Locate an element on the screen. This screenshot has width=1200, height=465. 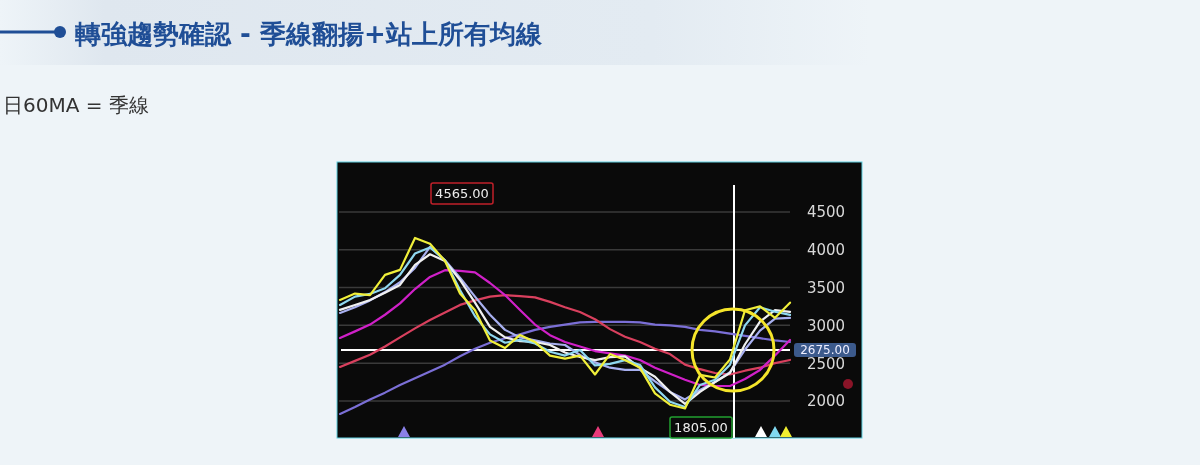
annotation: 1805.00 is located at coordinates (701, 427).